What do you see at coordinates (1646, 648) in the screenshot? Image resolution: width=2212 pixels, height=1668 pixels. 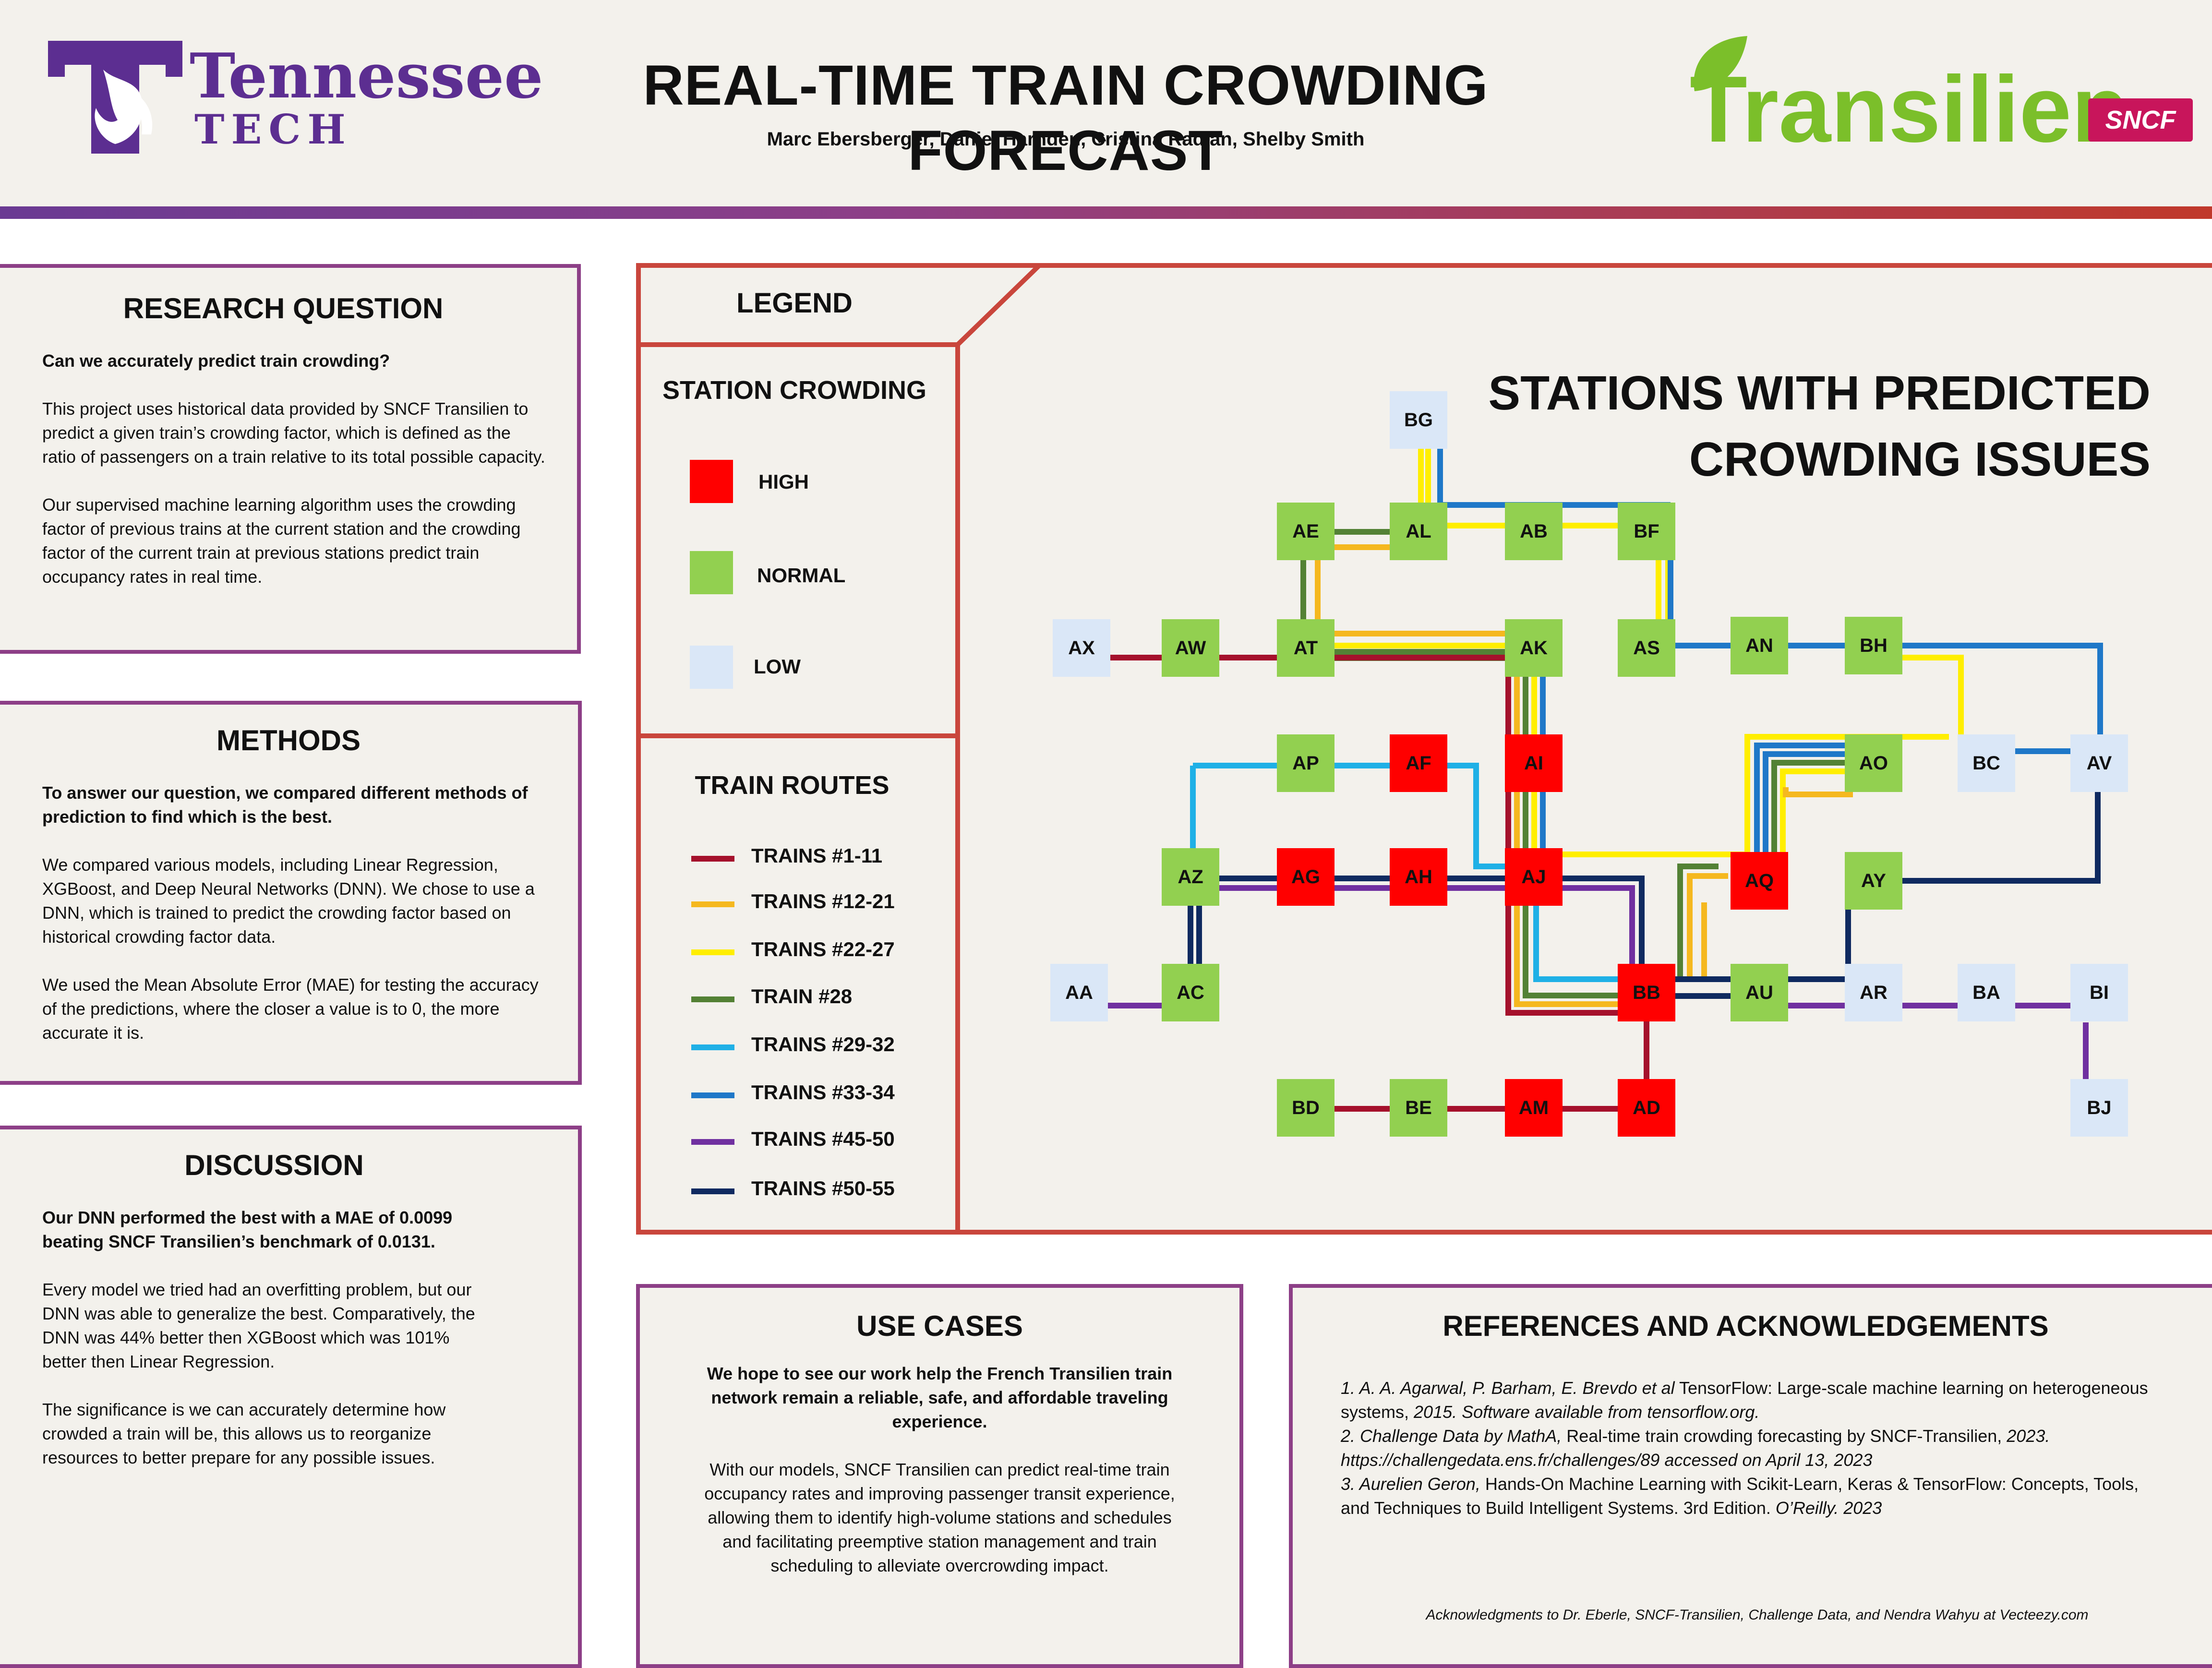 I see `station-as: AS` at bounding box center [1646, 648].